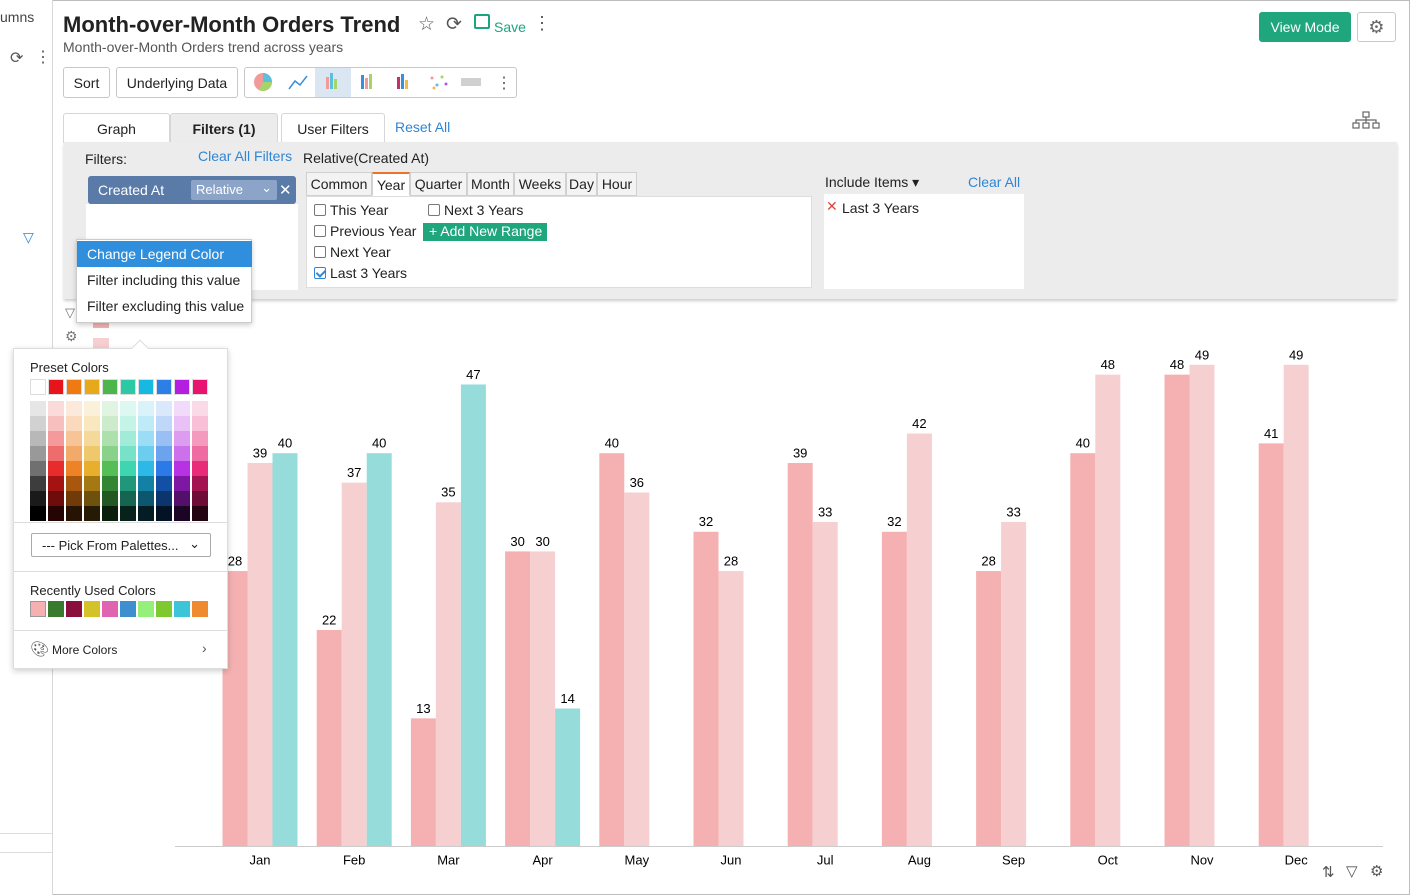 Image resolution: width=1410 pixels, height=895 pixels. What do you see at coordinates (234, 190) in the screenshot?
I see `chip-mode: Relative ⌄` at bounding box center [234, 190].